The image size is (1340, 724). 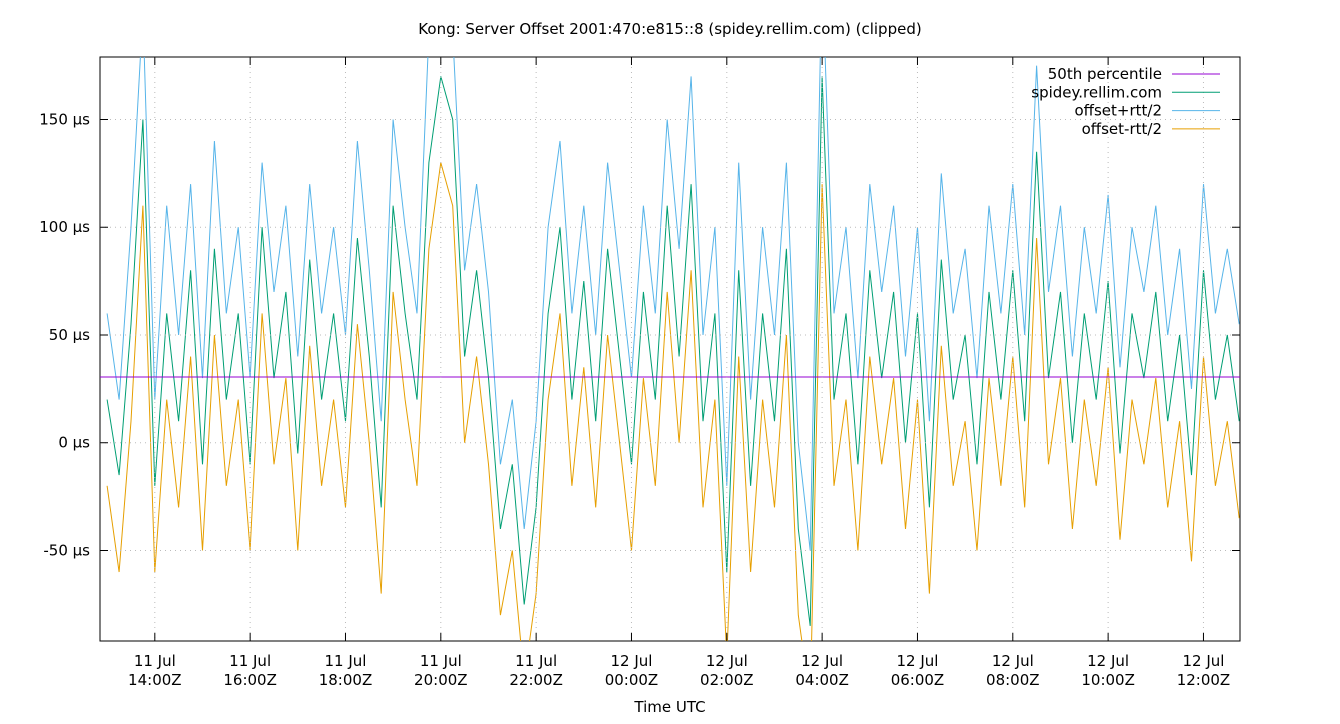 I want to click on x-tick-label: 10:00Z, so click(x=1108, y=680).